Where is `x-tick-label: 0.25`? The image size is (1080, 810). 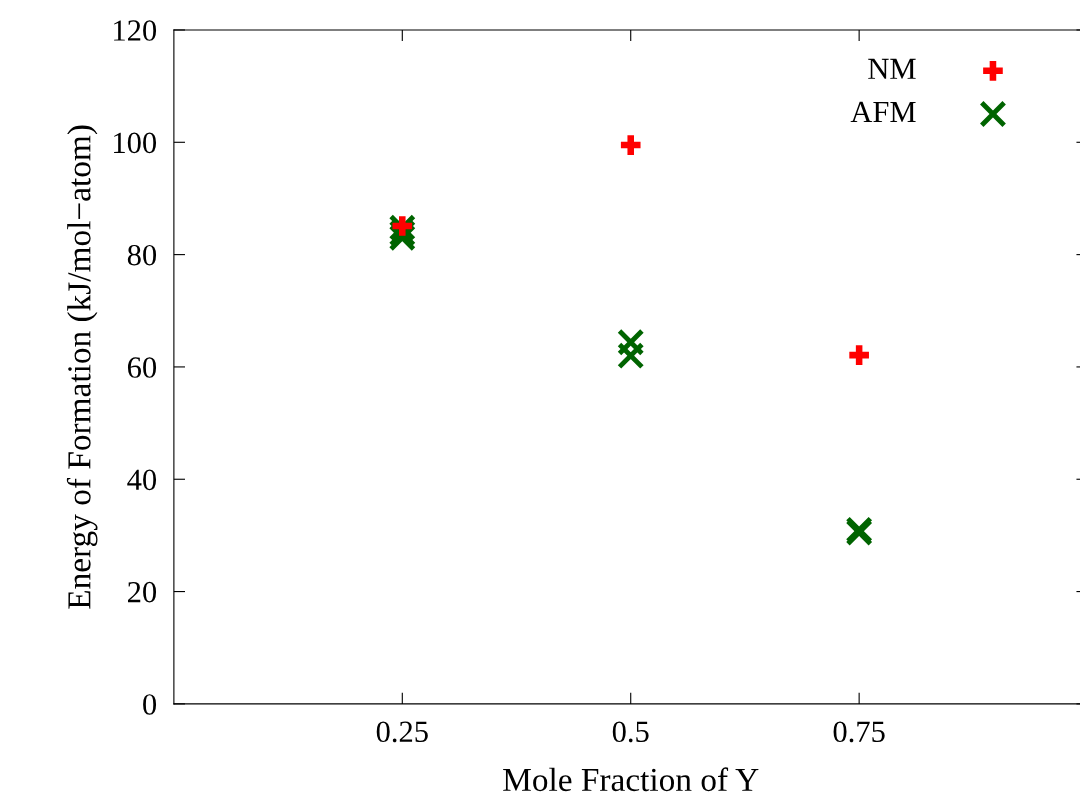
x-tick-label: 0.25 is located at coordinates (402, 732).